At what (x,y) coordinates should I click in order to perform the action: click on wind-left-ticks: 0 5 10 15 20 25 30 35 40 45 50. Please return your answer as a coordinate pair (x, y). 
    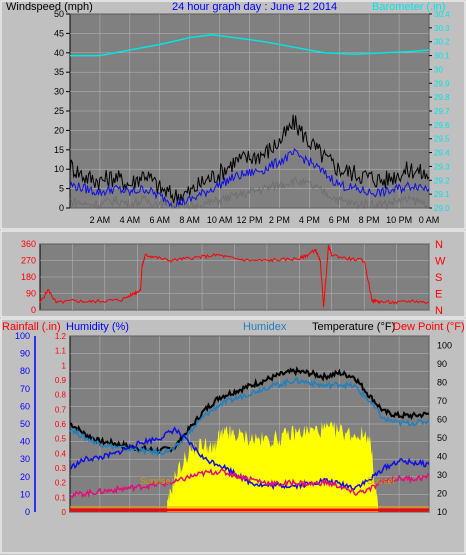
    Looking at the image, I should click on (62, 111).